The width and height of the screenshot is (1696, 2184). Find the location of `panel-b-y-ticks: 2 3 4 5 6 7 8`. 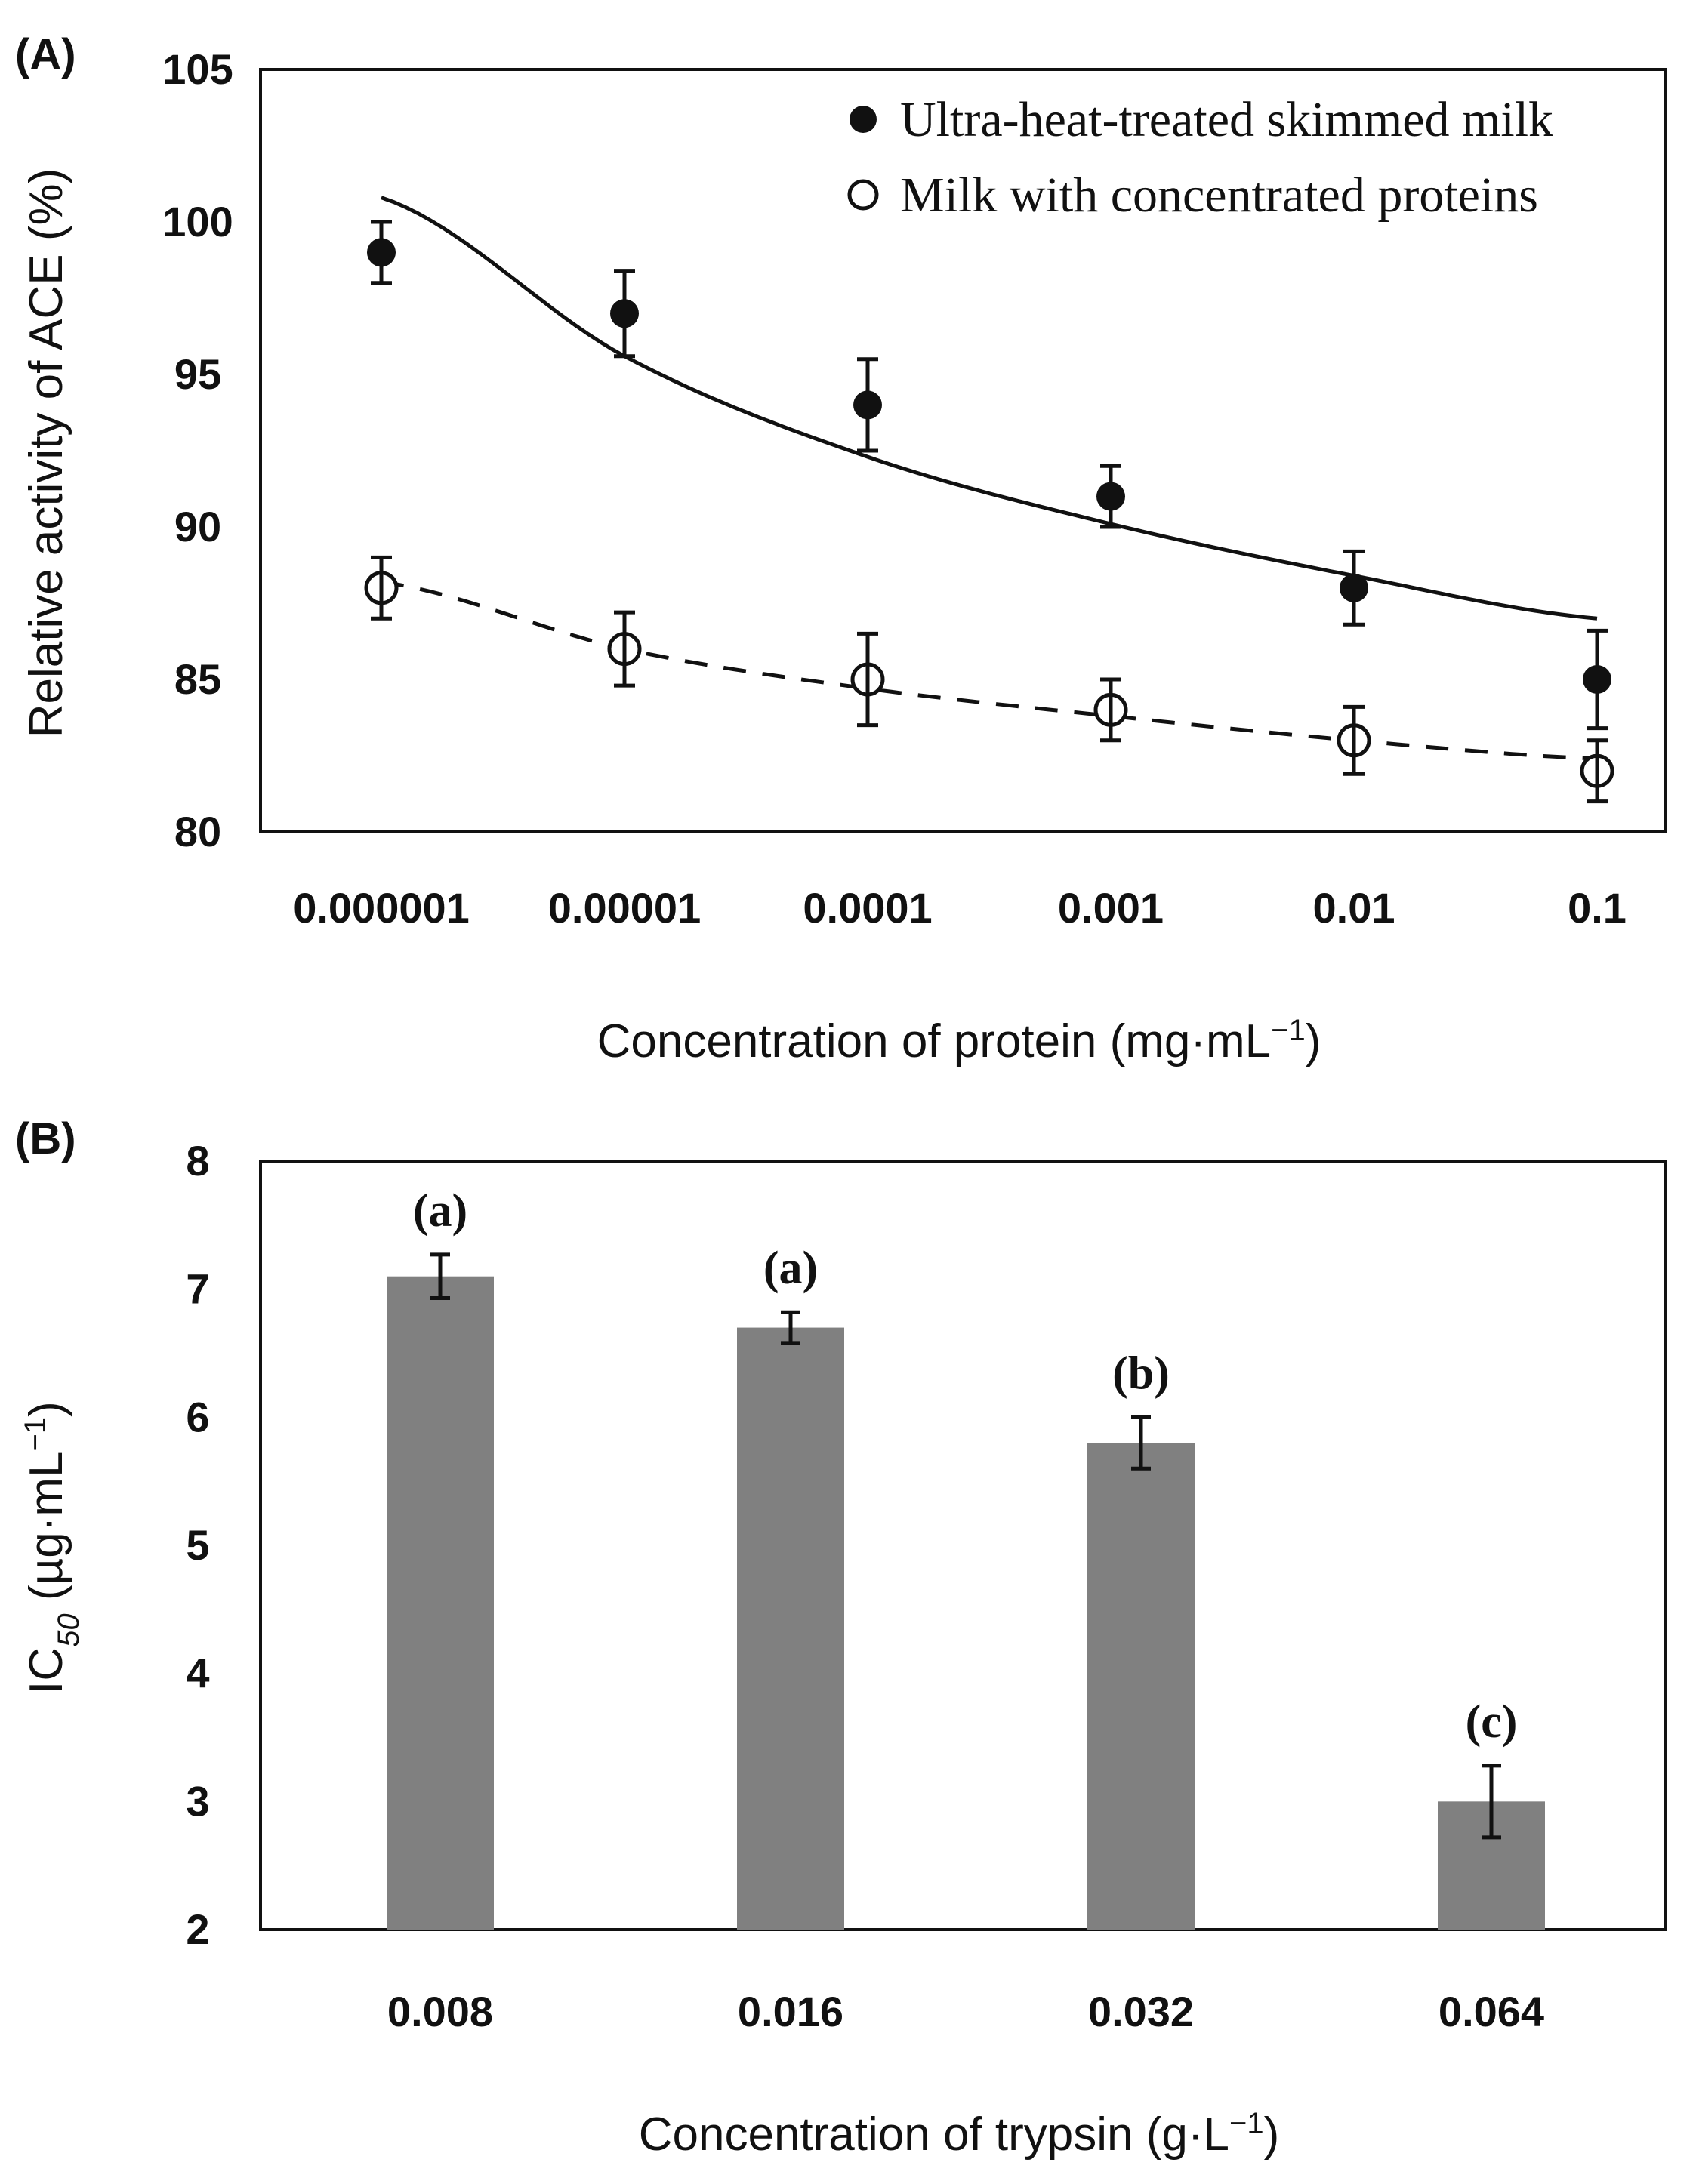

panel-b-y-ticks: 2 3 4 5 6 7 8 is located at coordinates (197, 1545).